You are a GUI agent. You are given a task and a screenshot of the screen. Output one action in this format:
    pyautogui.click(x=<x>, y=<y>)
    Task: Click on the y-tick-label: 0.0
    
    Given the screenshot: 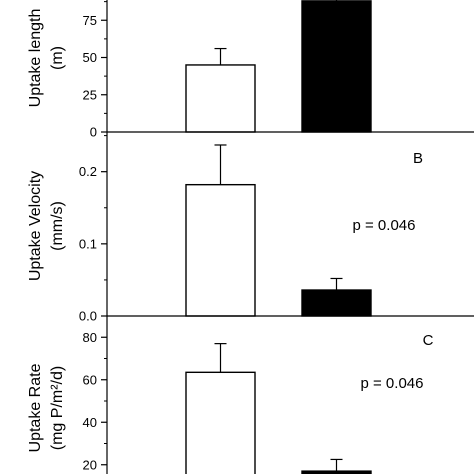 What is the action you would take?
    pyautogui.click(x=88, y=316)
    